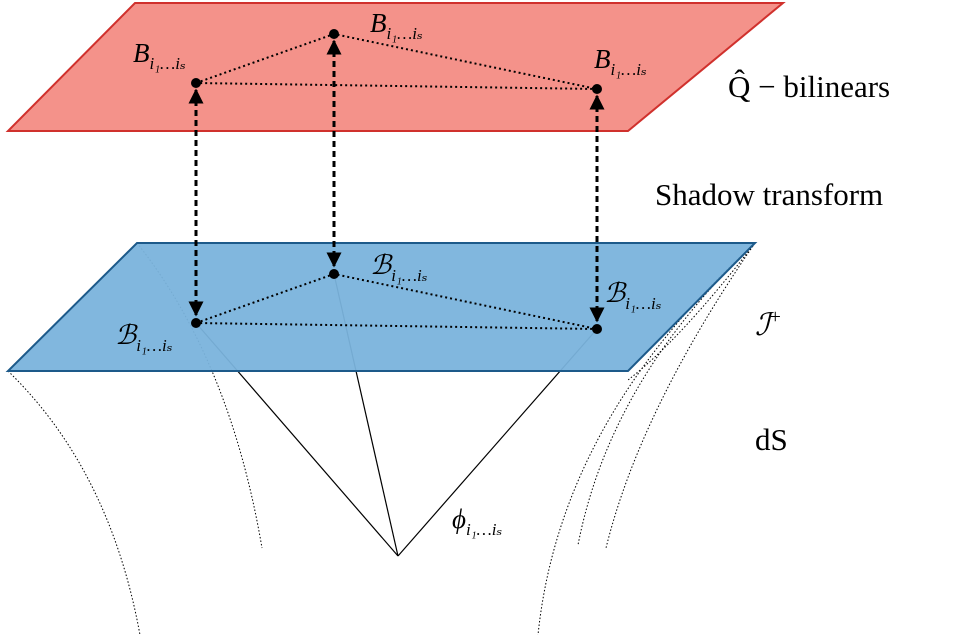 The width and height of the screenshot is (972, 641). Describe the element at coordinates (775, 317) in the screenshot. I see `superscript: +` at that location.